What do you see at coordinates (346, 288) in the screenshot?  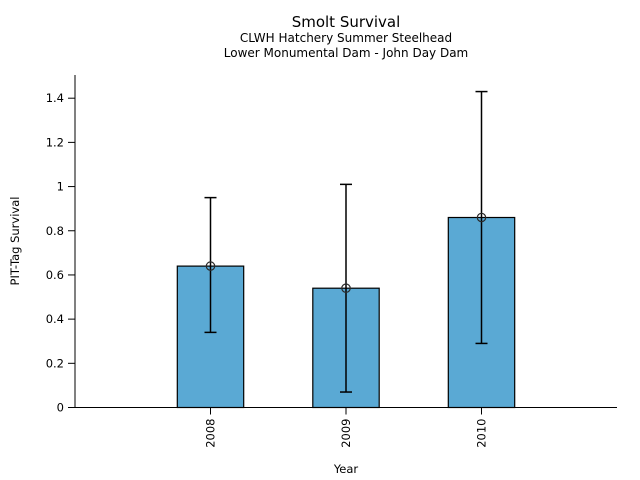 I see `point-marker-2009` at bounding box center [346, 288].